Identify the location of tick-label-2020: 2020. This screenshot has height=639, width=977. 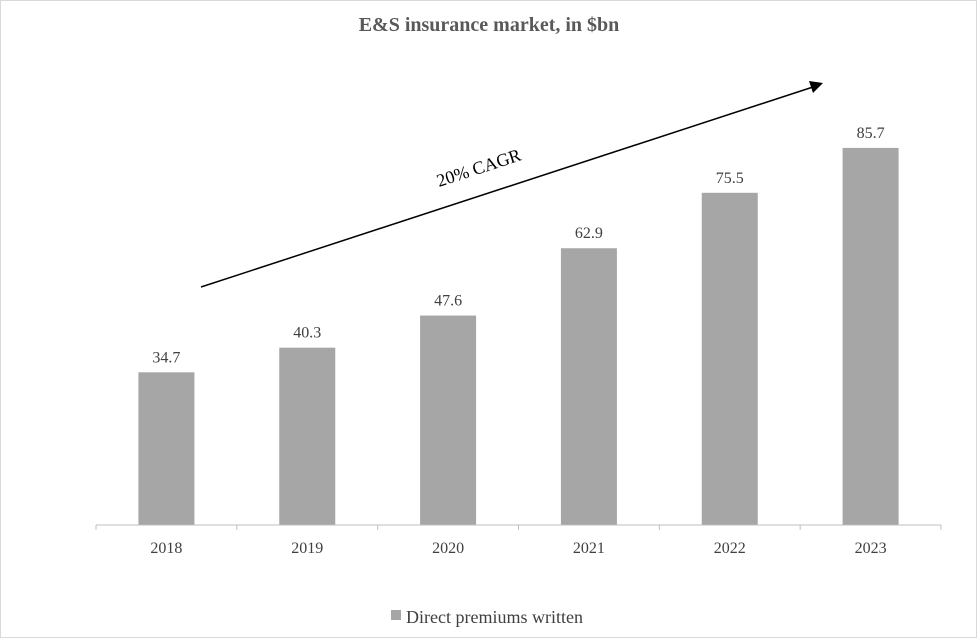
(448, 548).